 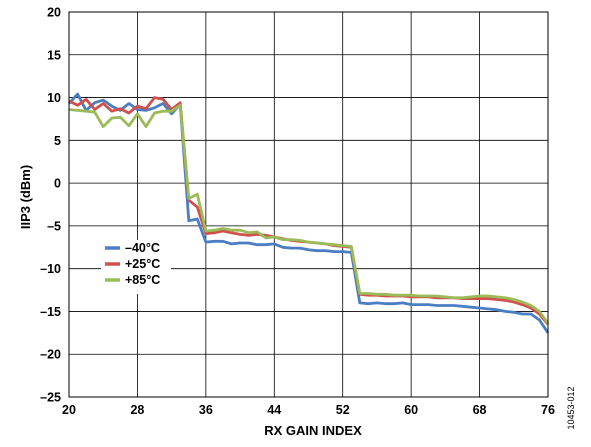 What do you see at coordinates (274, 410) in the screenshot?
I see `x-tick-label: 44` at bounding box center [274, 410].